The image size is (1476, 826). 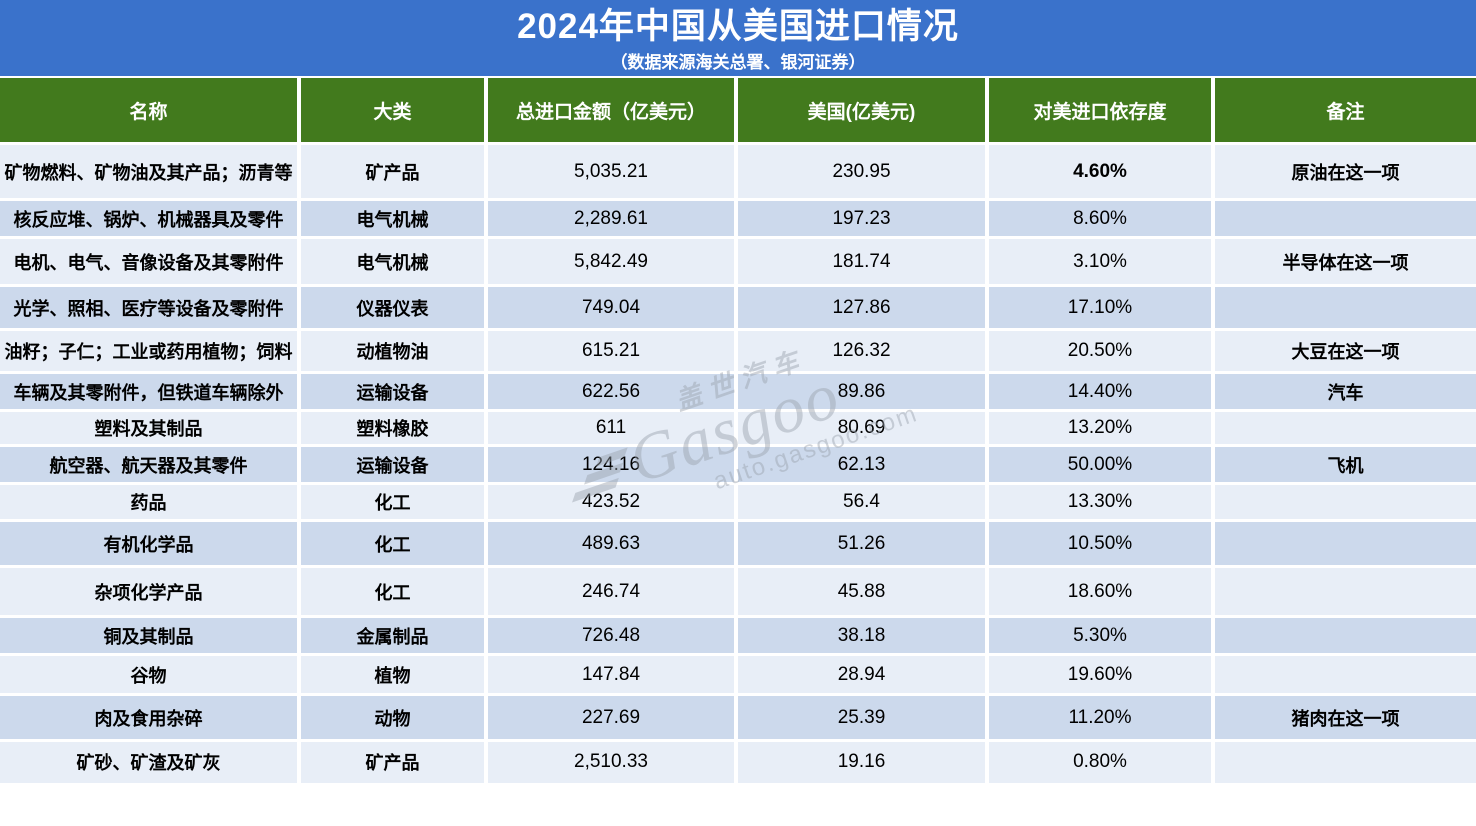 I want to click on cell-dependency: 18.60%, so click(x=1100, y=591).